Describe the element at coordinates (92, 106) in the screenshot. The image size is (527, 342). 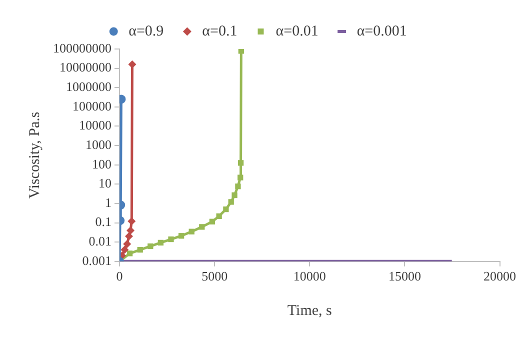
I see `y-tick-label: 100000` at that location.